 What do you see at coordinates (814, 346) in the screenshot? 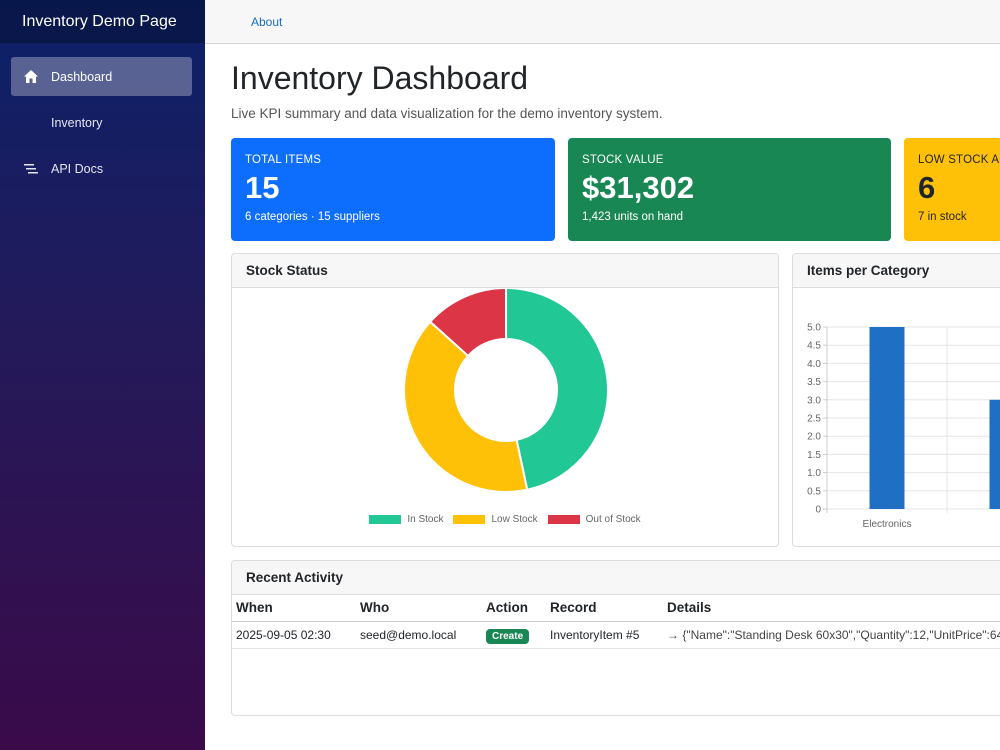
I see `y-tick-label: 4.5` at bounding box center [814, 346].